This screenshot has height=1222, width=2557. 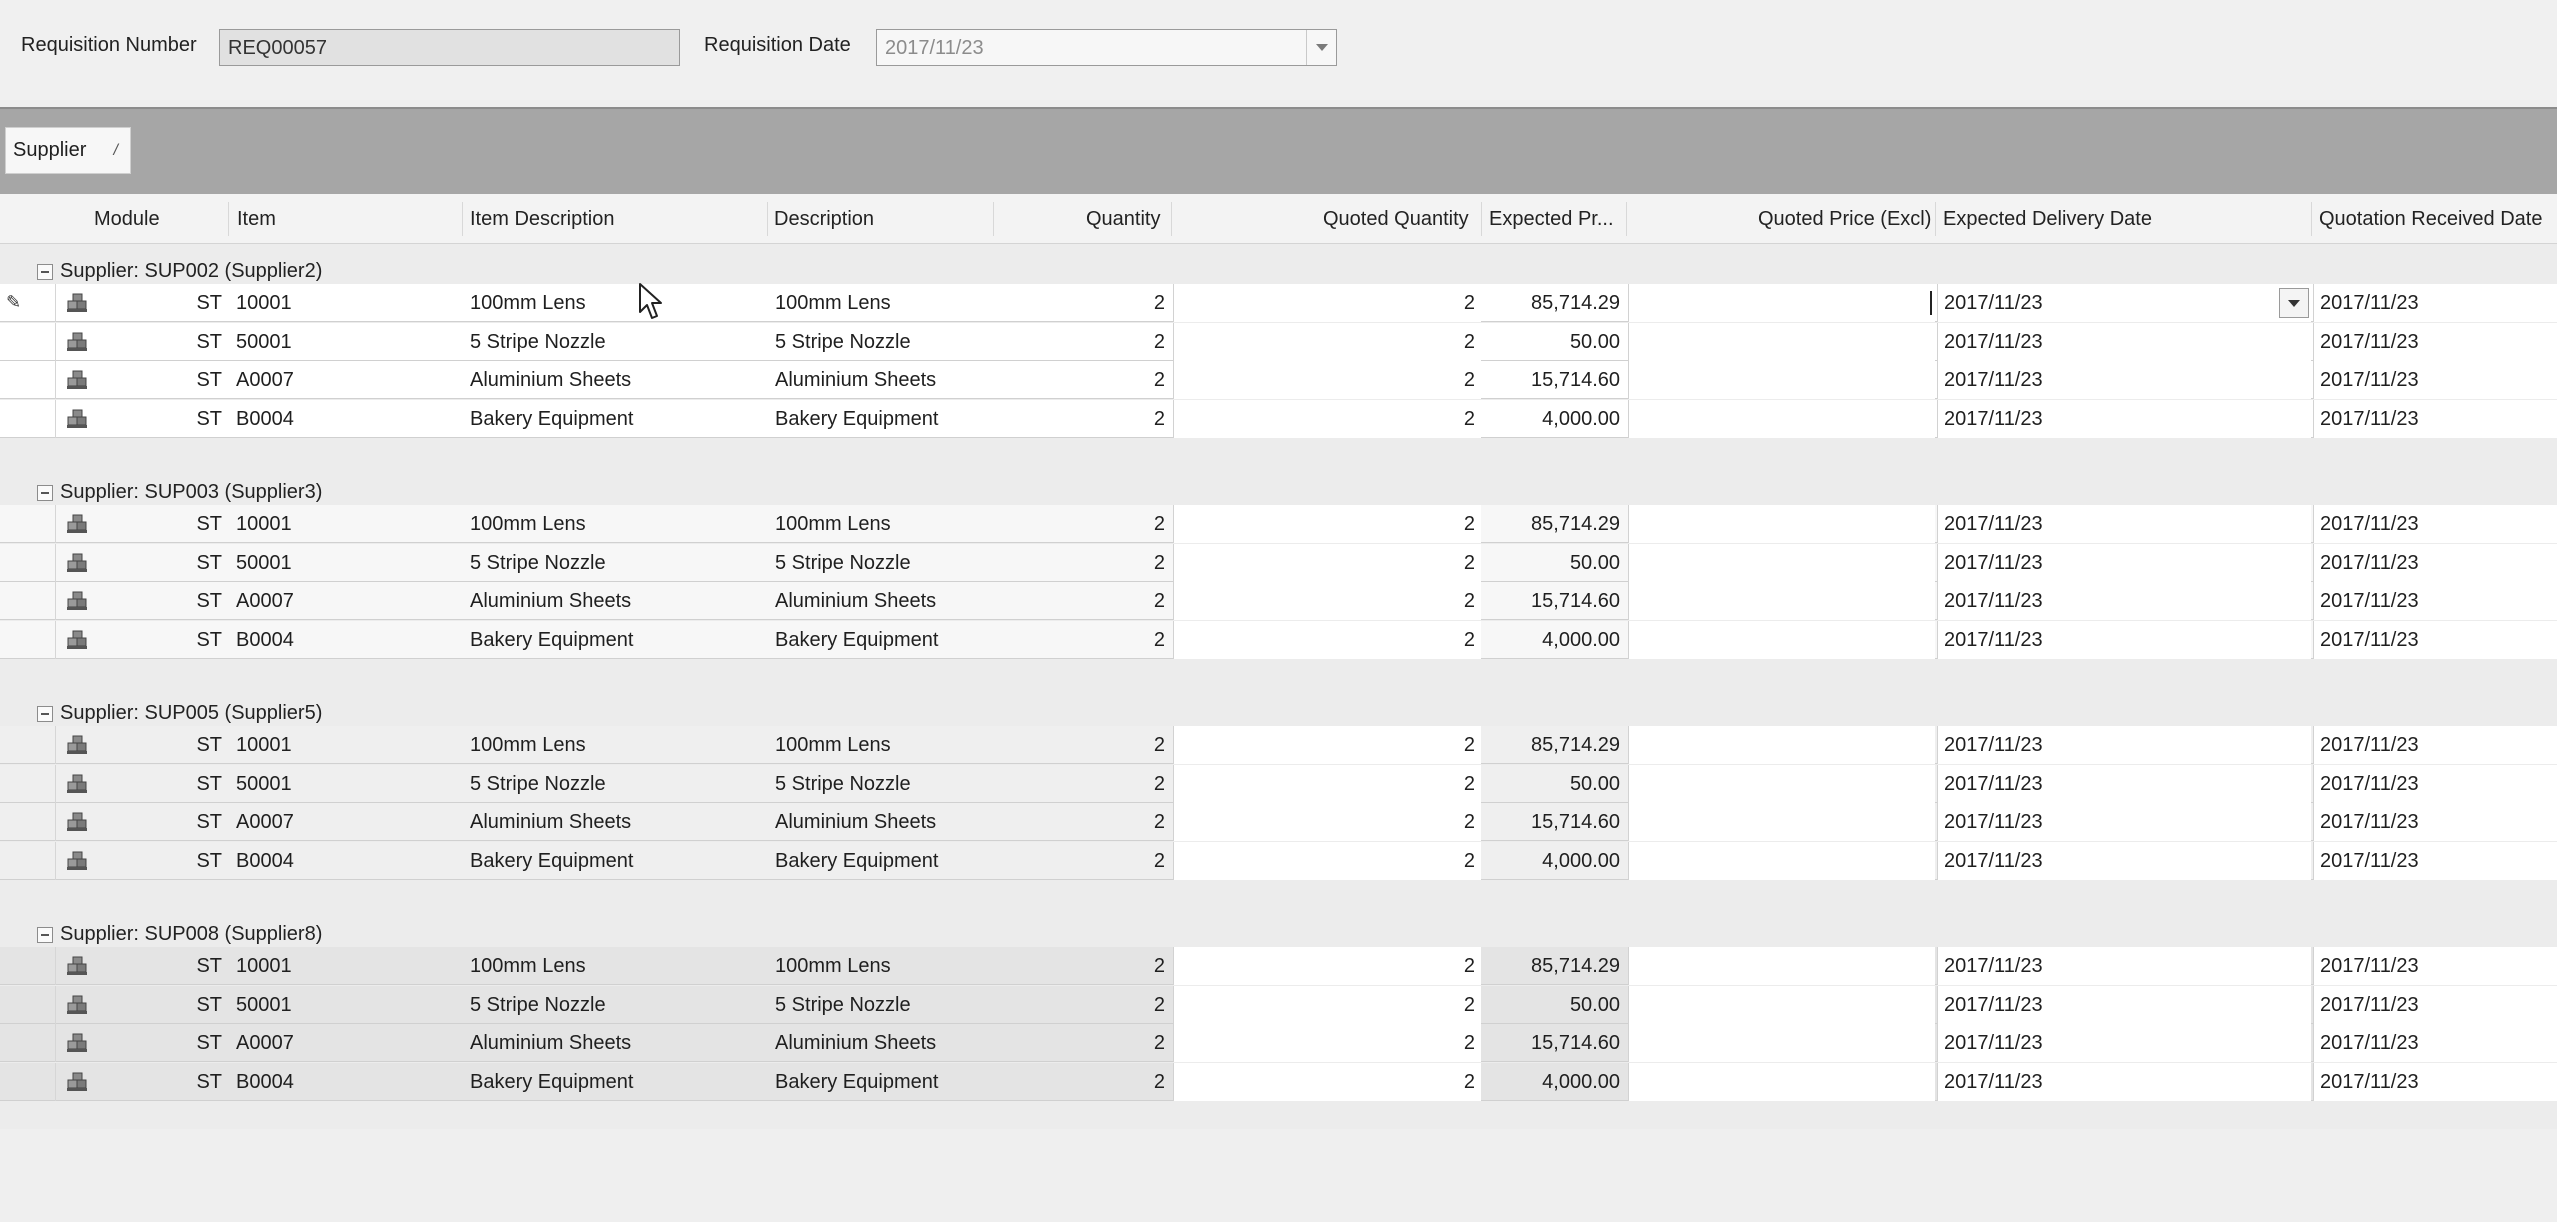 What do you see at coordinates (2431, 219) in the screenshot?
I see `column-header-quotation-received-date: Quotation Received Date` at bounding box center [2431, 219].